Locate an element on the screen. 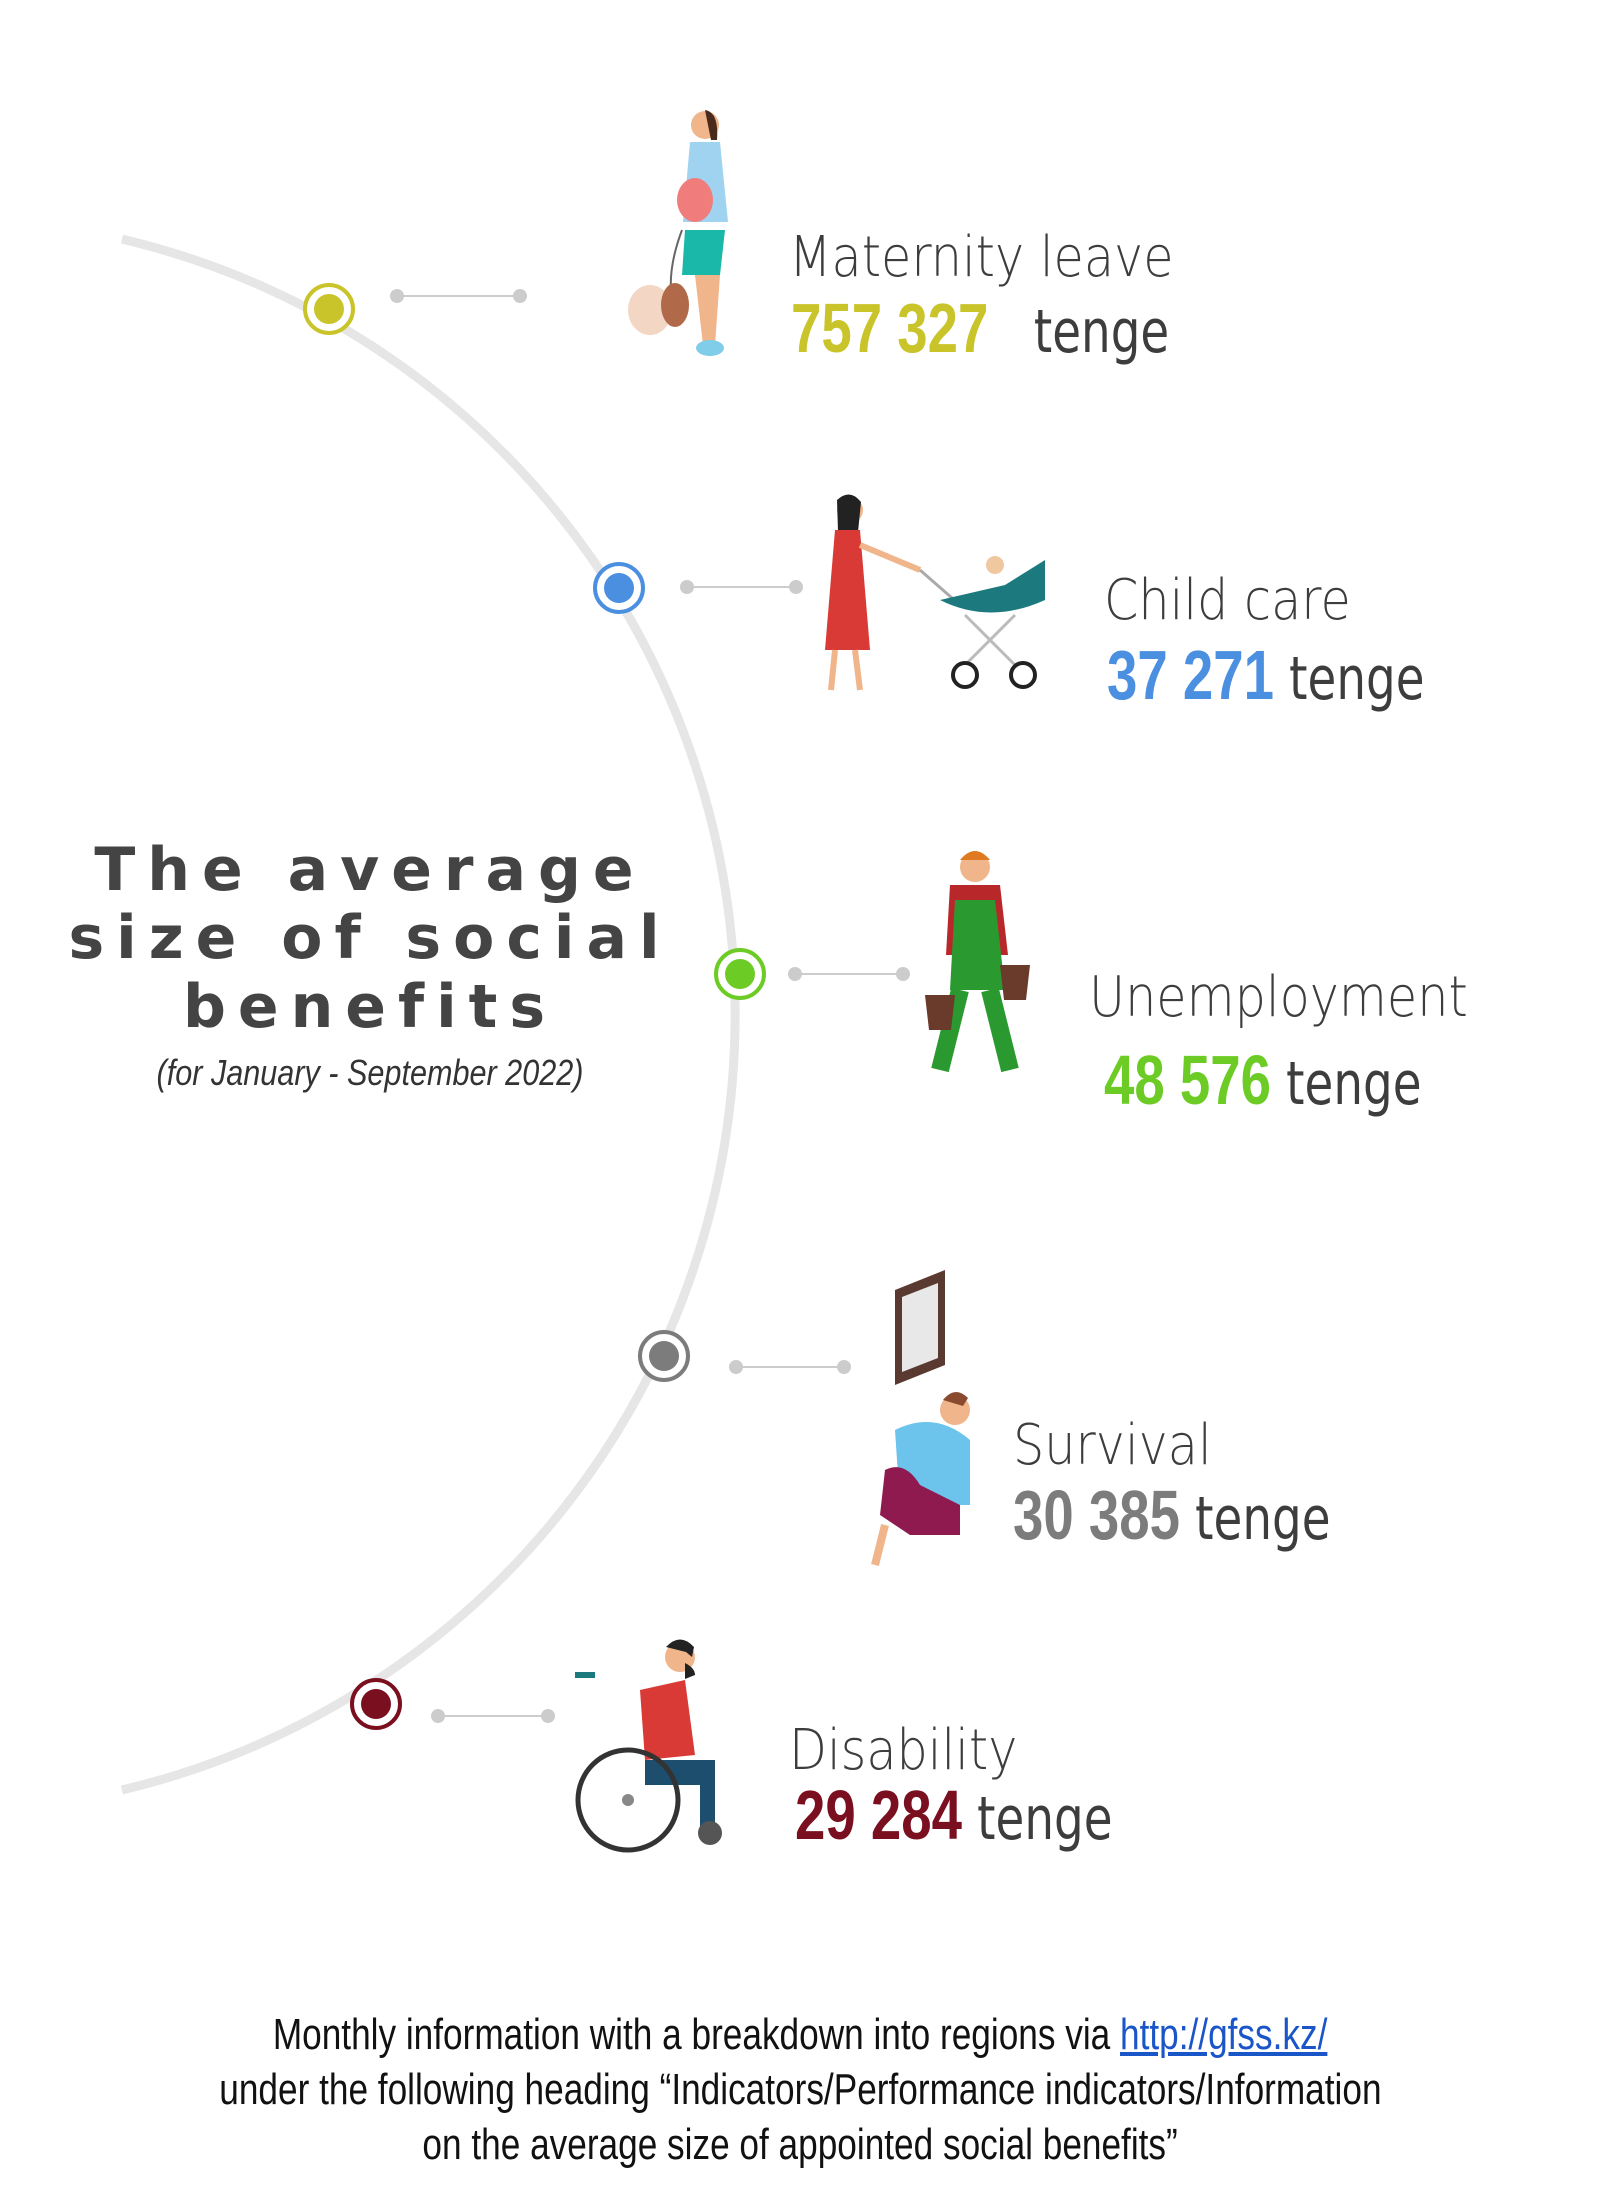 The height and width of the screenshot is (2200, 1601). benefit-amount-child-care: 37 271 tenge is located at coordinates (1265, 675).